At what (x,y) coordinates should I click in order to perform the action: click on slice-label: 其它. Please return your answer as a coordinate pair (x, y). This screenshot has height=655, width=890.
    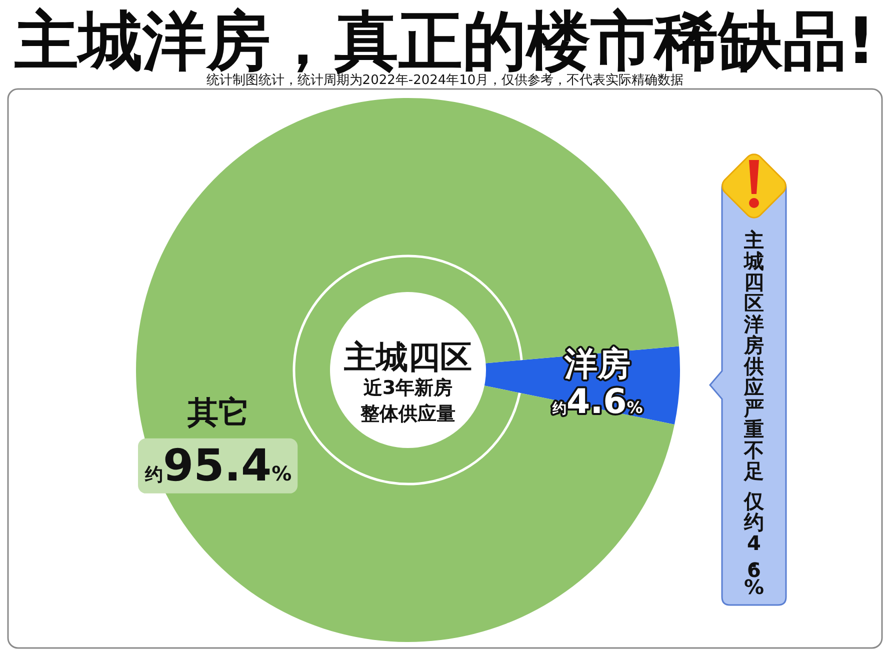
    Looking at the image, I should click on (218, 413).